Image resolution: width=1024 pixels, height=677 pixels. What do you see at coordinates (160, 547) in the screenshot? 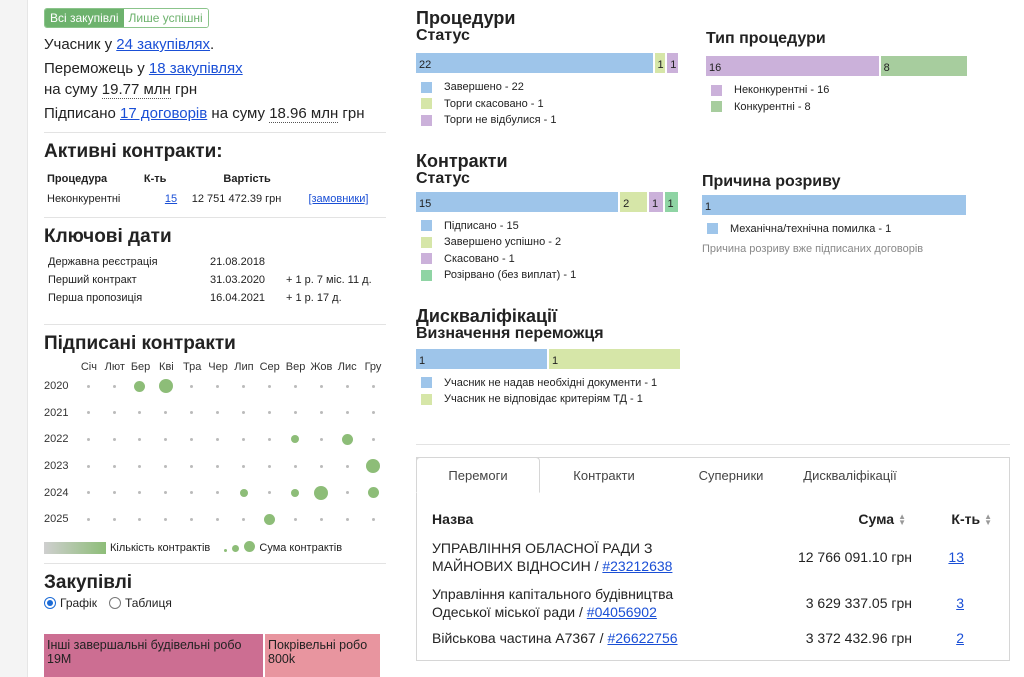
I see `legend-count-label: Кількість контрактів` at bounding box center [160, 547].